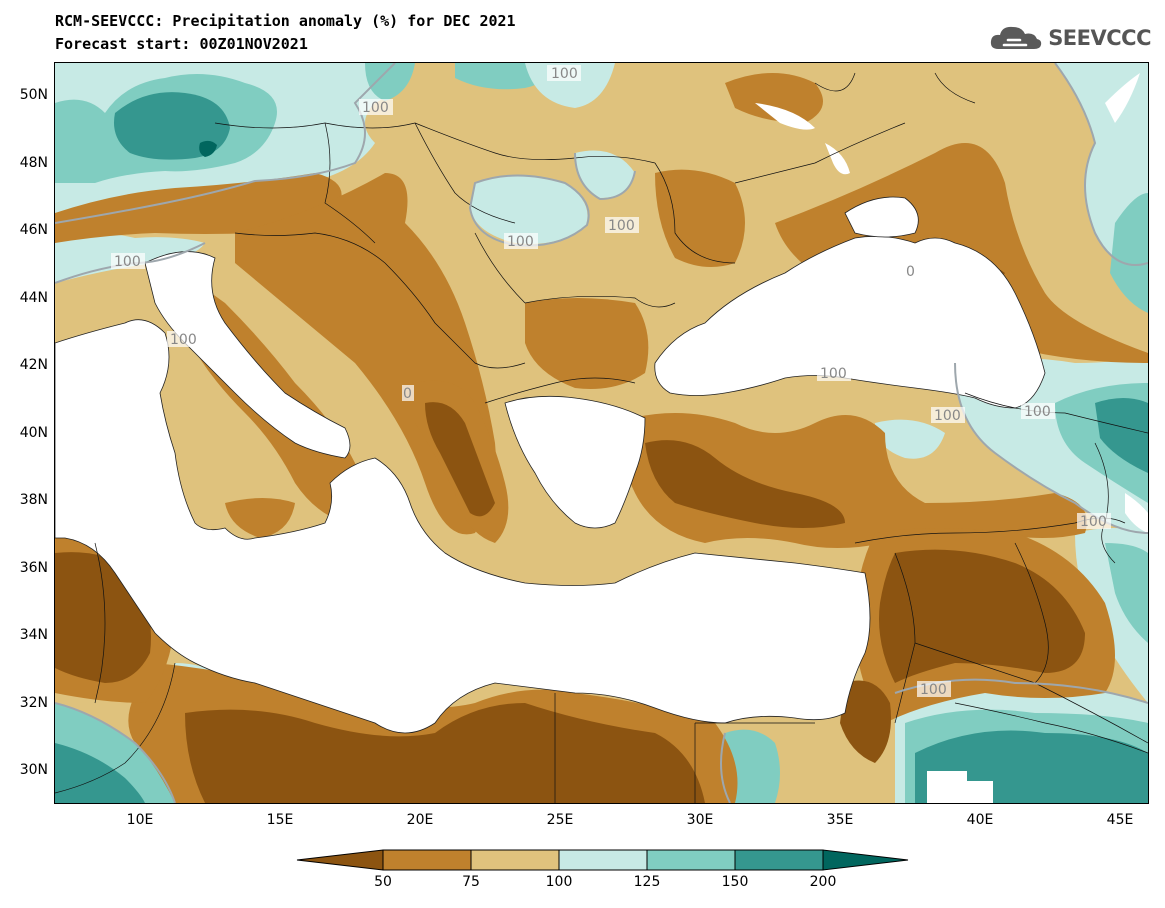 The image size is (1165, 908). I want to click on dry-zone-ukraine, so click(700, 218).